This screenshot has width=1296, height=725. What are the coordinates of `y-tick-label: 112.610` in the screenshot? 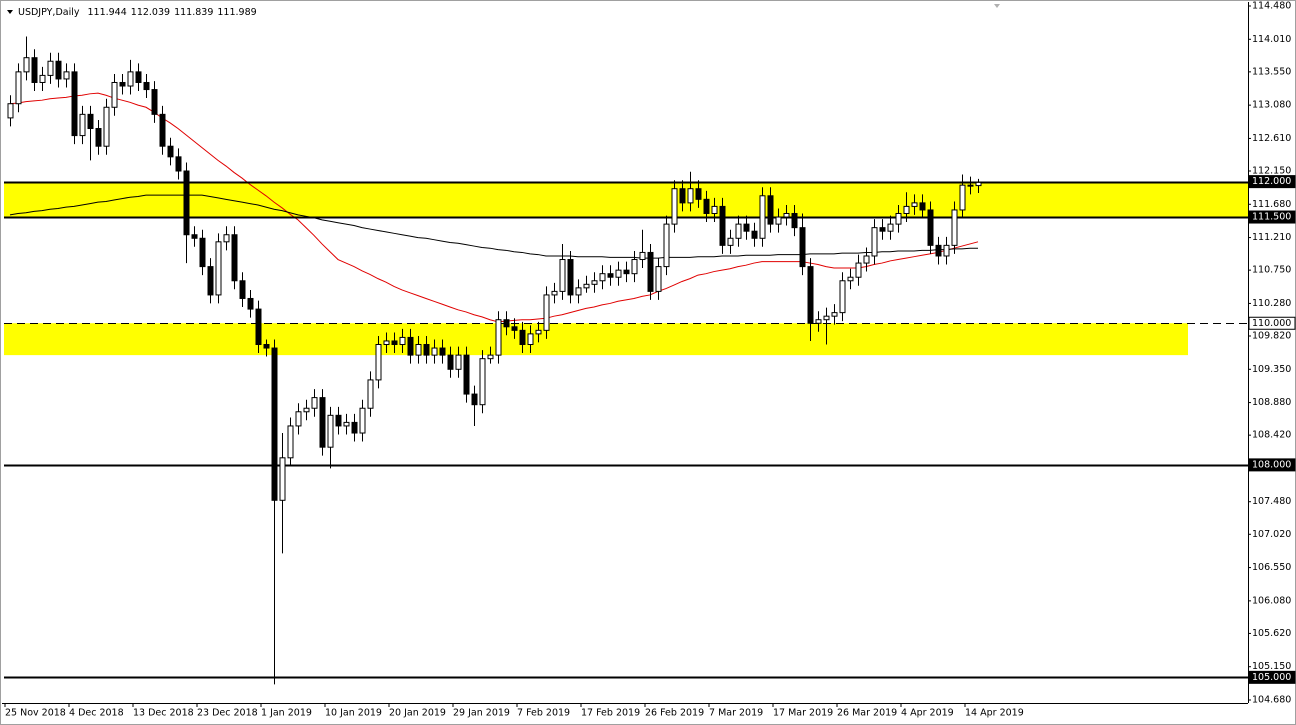 It's located at (1271, 138).